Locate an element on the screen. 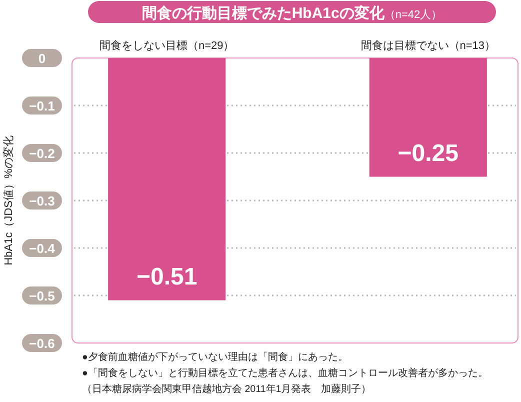 This screenshot has height=402, width=521. y-axis-title: HbA1c（JDS値）%の変化 is located at coordinates (8, 201).